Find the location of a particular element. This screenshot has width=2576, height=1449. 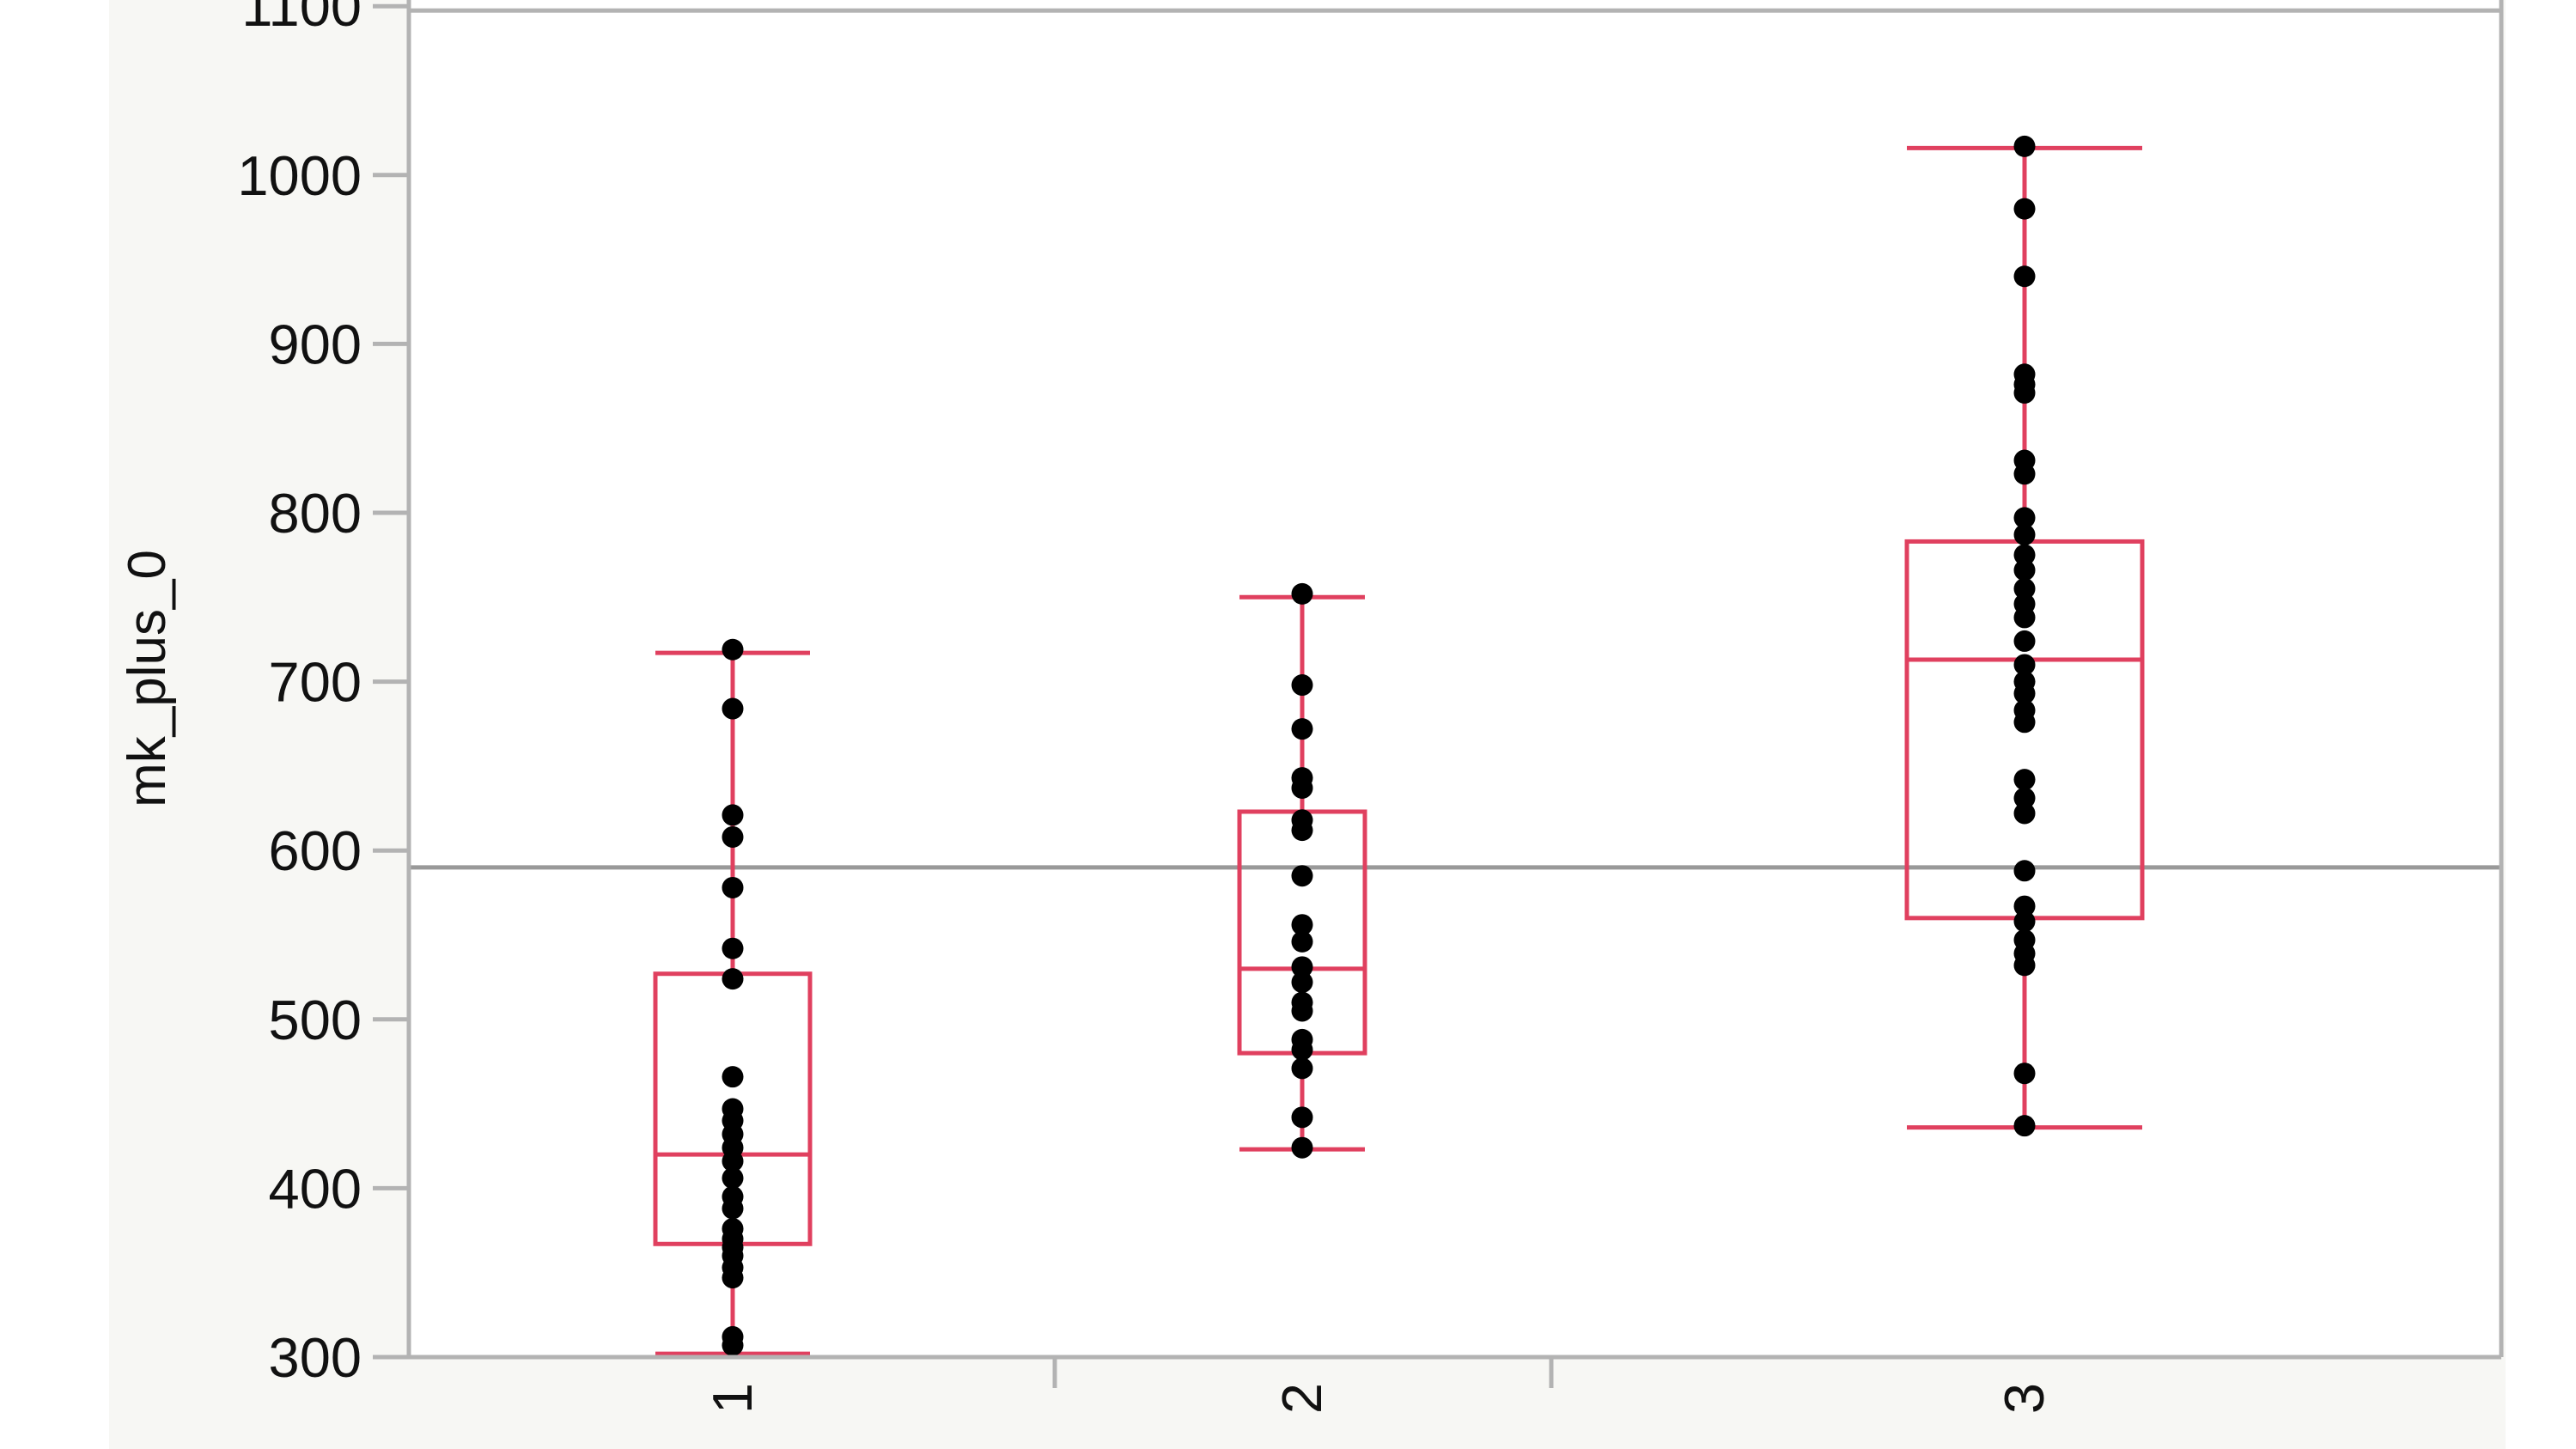

y-tick-label-900: 900 is located at coordinates (315, 344).